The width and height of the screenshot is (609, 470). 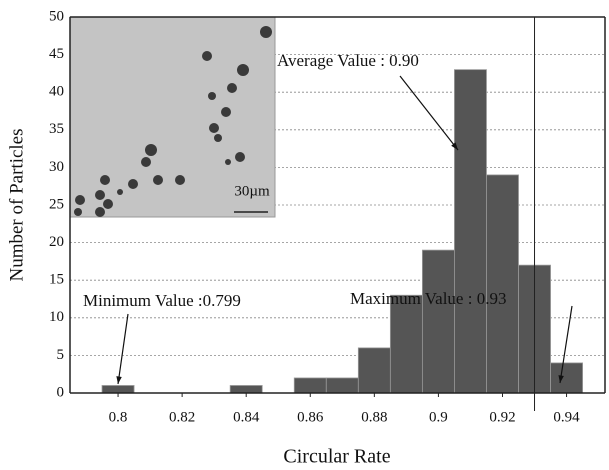 I want to click on y-tick-label: 15, so click(x=56, y=280).